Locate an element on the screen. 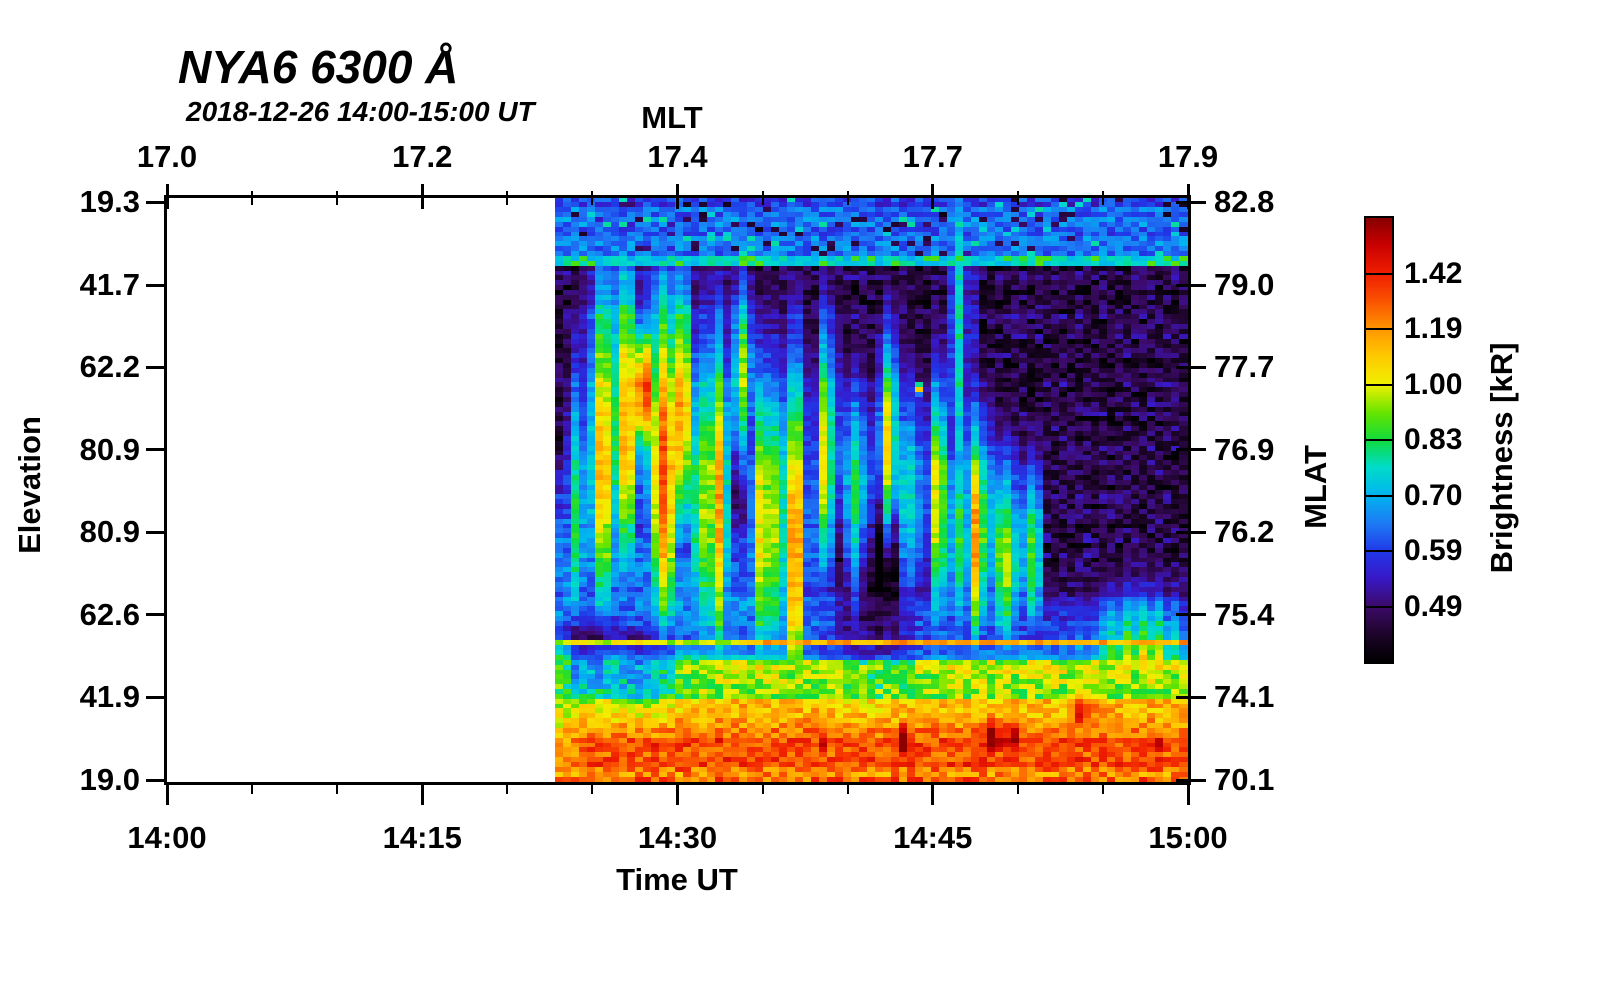 This screenshot has width=1600, height=1000. left-tick-label: 62.6 is located at coordinates (109, 614).